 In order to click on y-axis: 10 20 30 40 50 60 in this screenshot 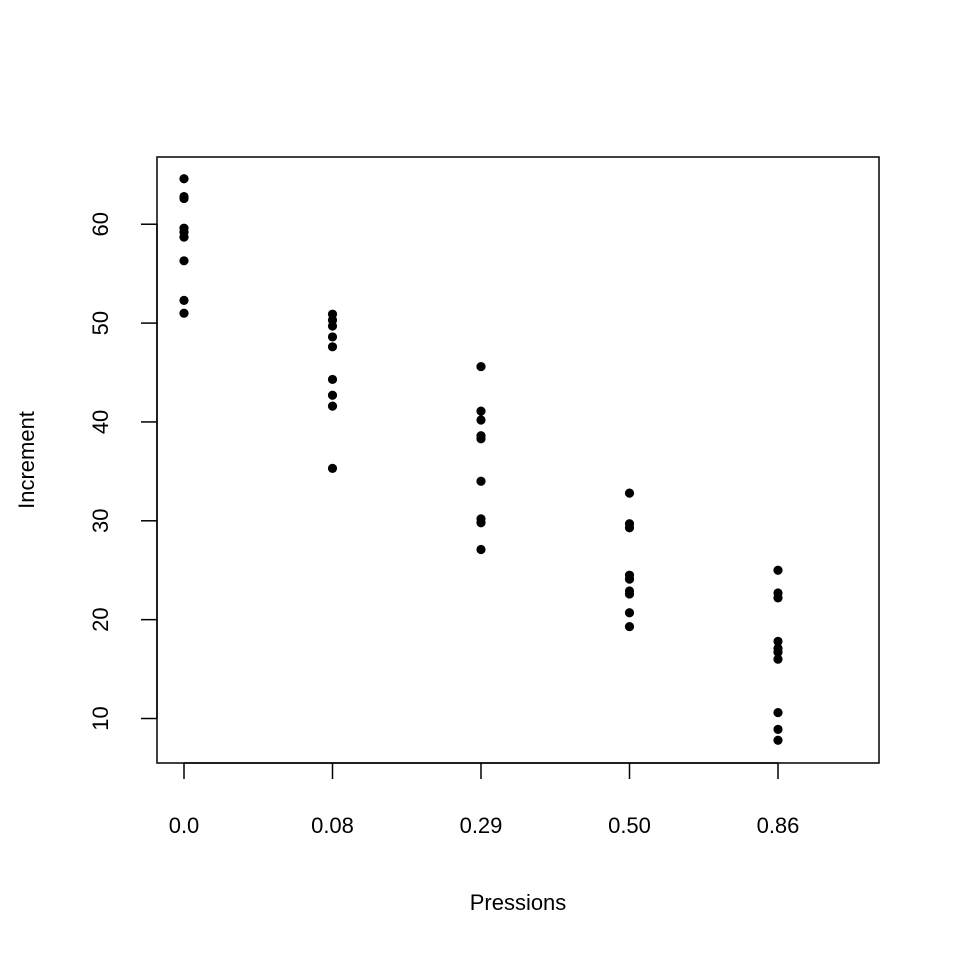, I will do `click(123, 471)`.